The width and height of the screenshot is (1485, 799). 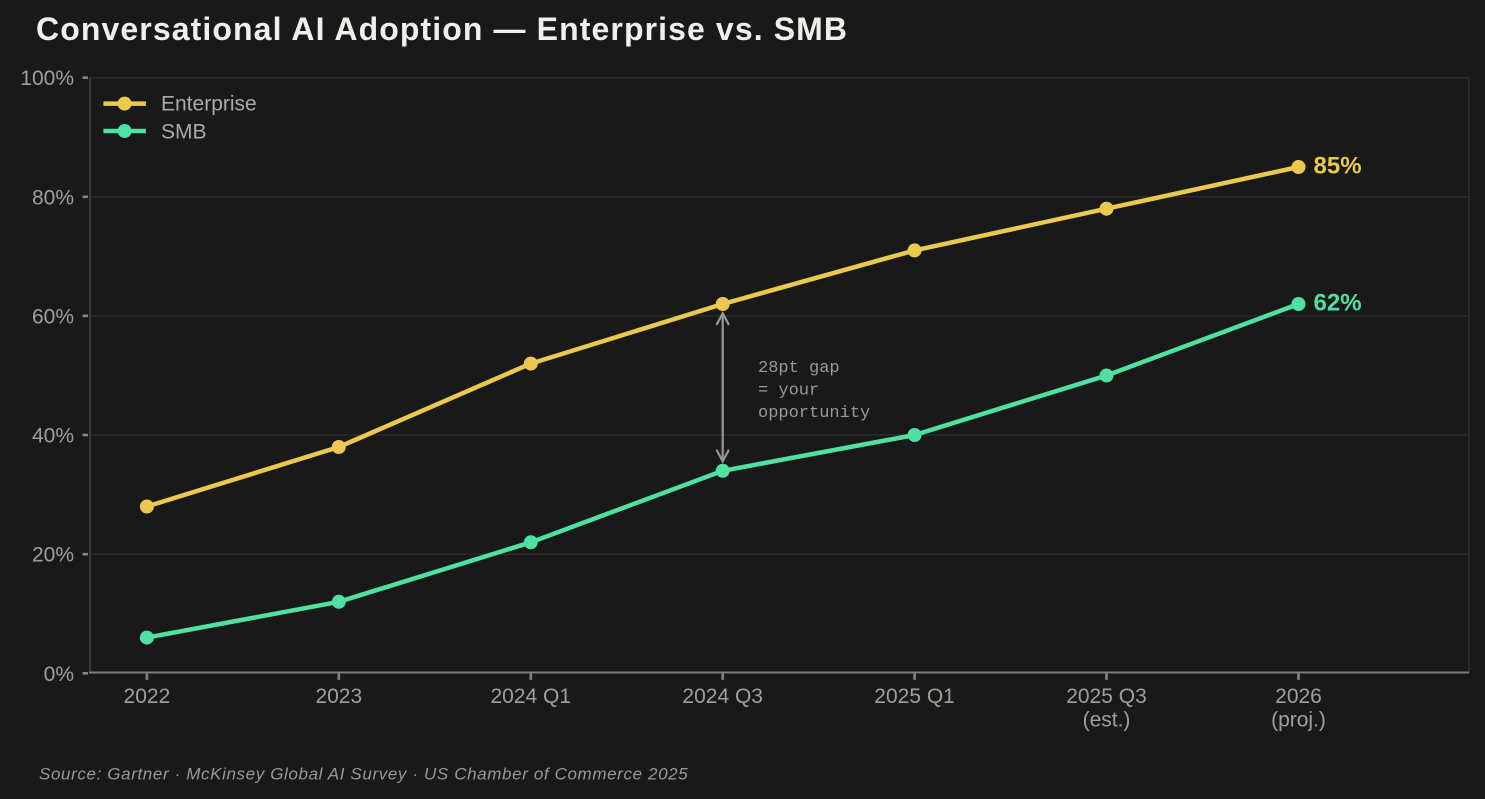 I want to click on svg-text: 2022, so click(x=147, y=696).